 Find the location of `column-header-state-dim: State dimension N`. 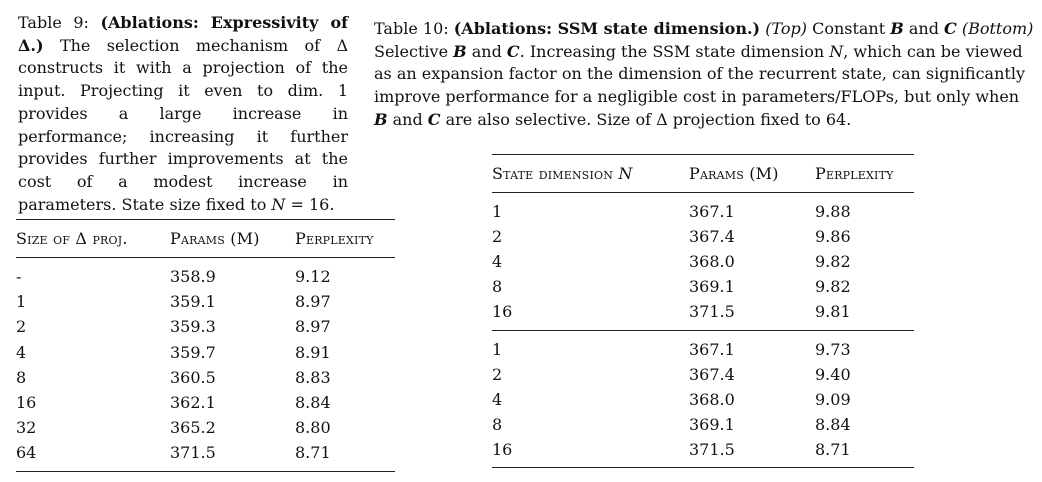

column-header-state-dim: State dimension N is located at coordinates (590, 173).